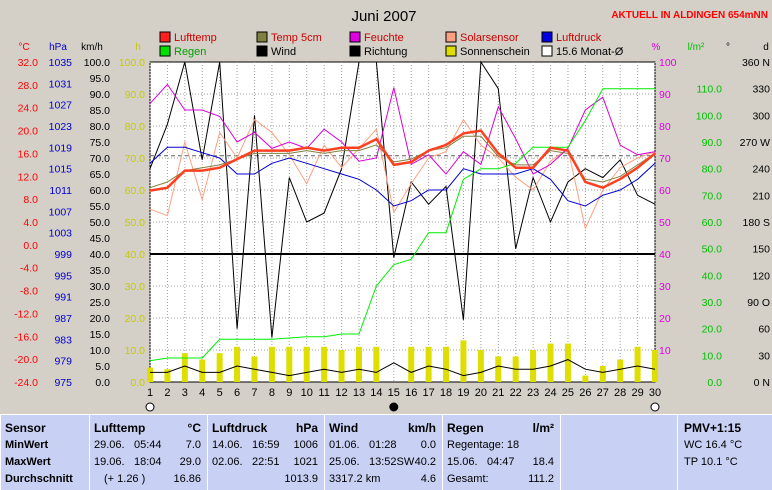  What do you see at coordinates (137, 383) in the screenshot?
I see `sun-tick-label: 0.0` at bounding box center [137, 383].